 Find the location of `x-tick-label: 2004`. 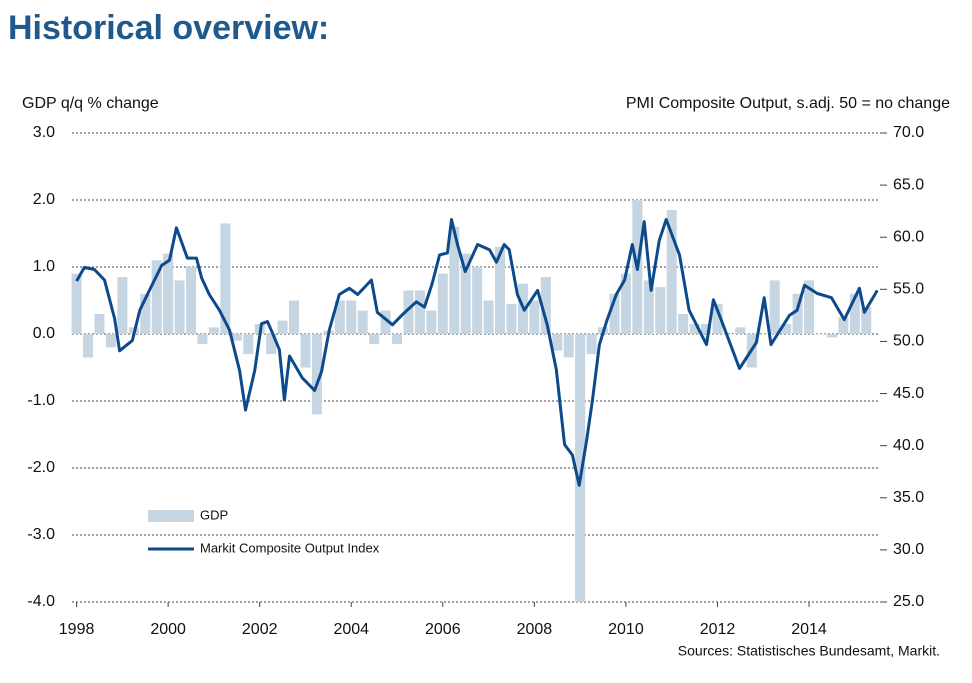

x-tick-label: 2004 is located at coordinates (351, 629).